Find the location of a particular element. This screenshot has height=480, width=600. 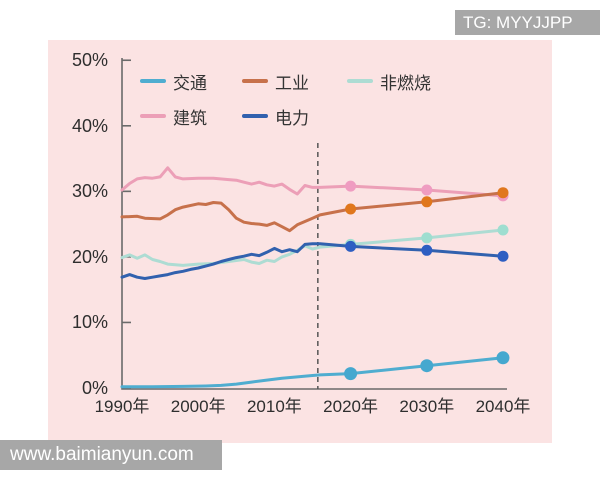

buildings-line-swatch is located at coordinates (153, 116).